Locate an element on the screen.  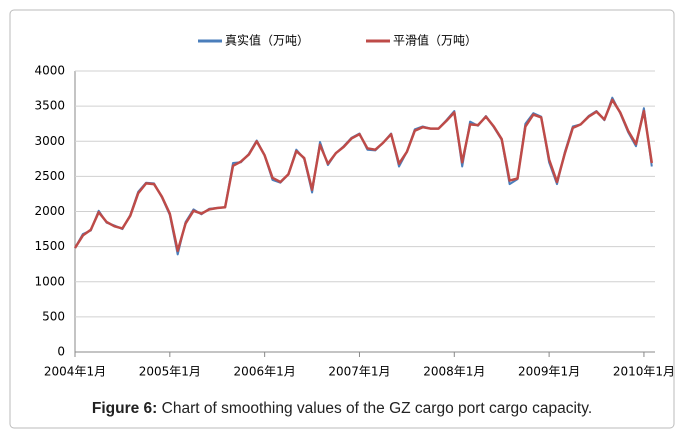
x-tick-label: 2004年1月 is located at coordinates (75, 372).